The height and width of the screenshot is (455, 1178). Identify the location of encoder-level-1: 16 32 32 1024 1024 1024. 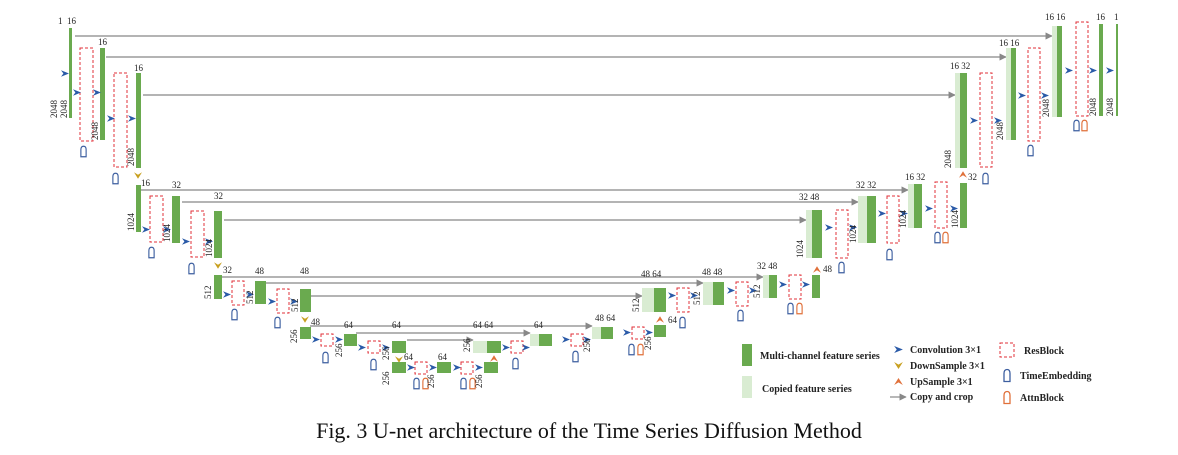
(174, 226).